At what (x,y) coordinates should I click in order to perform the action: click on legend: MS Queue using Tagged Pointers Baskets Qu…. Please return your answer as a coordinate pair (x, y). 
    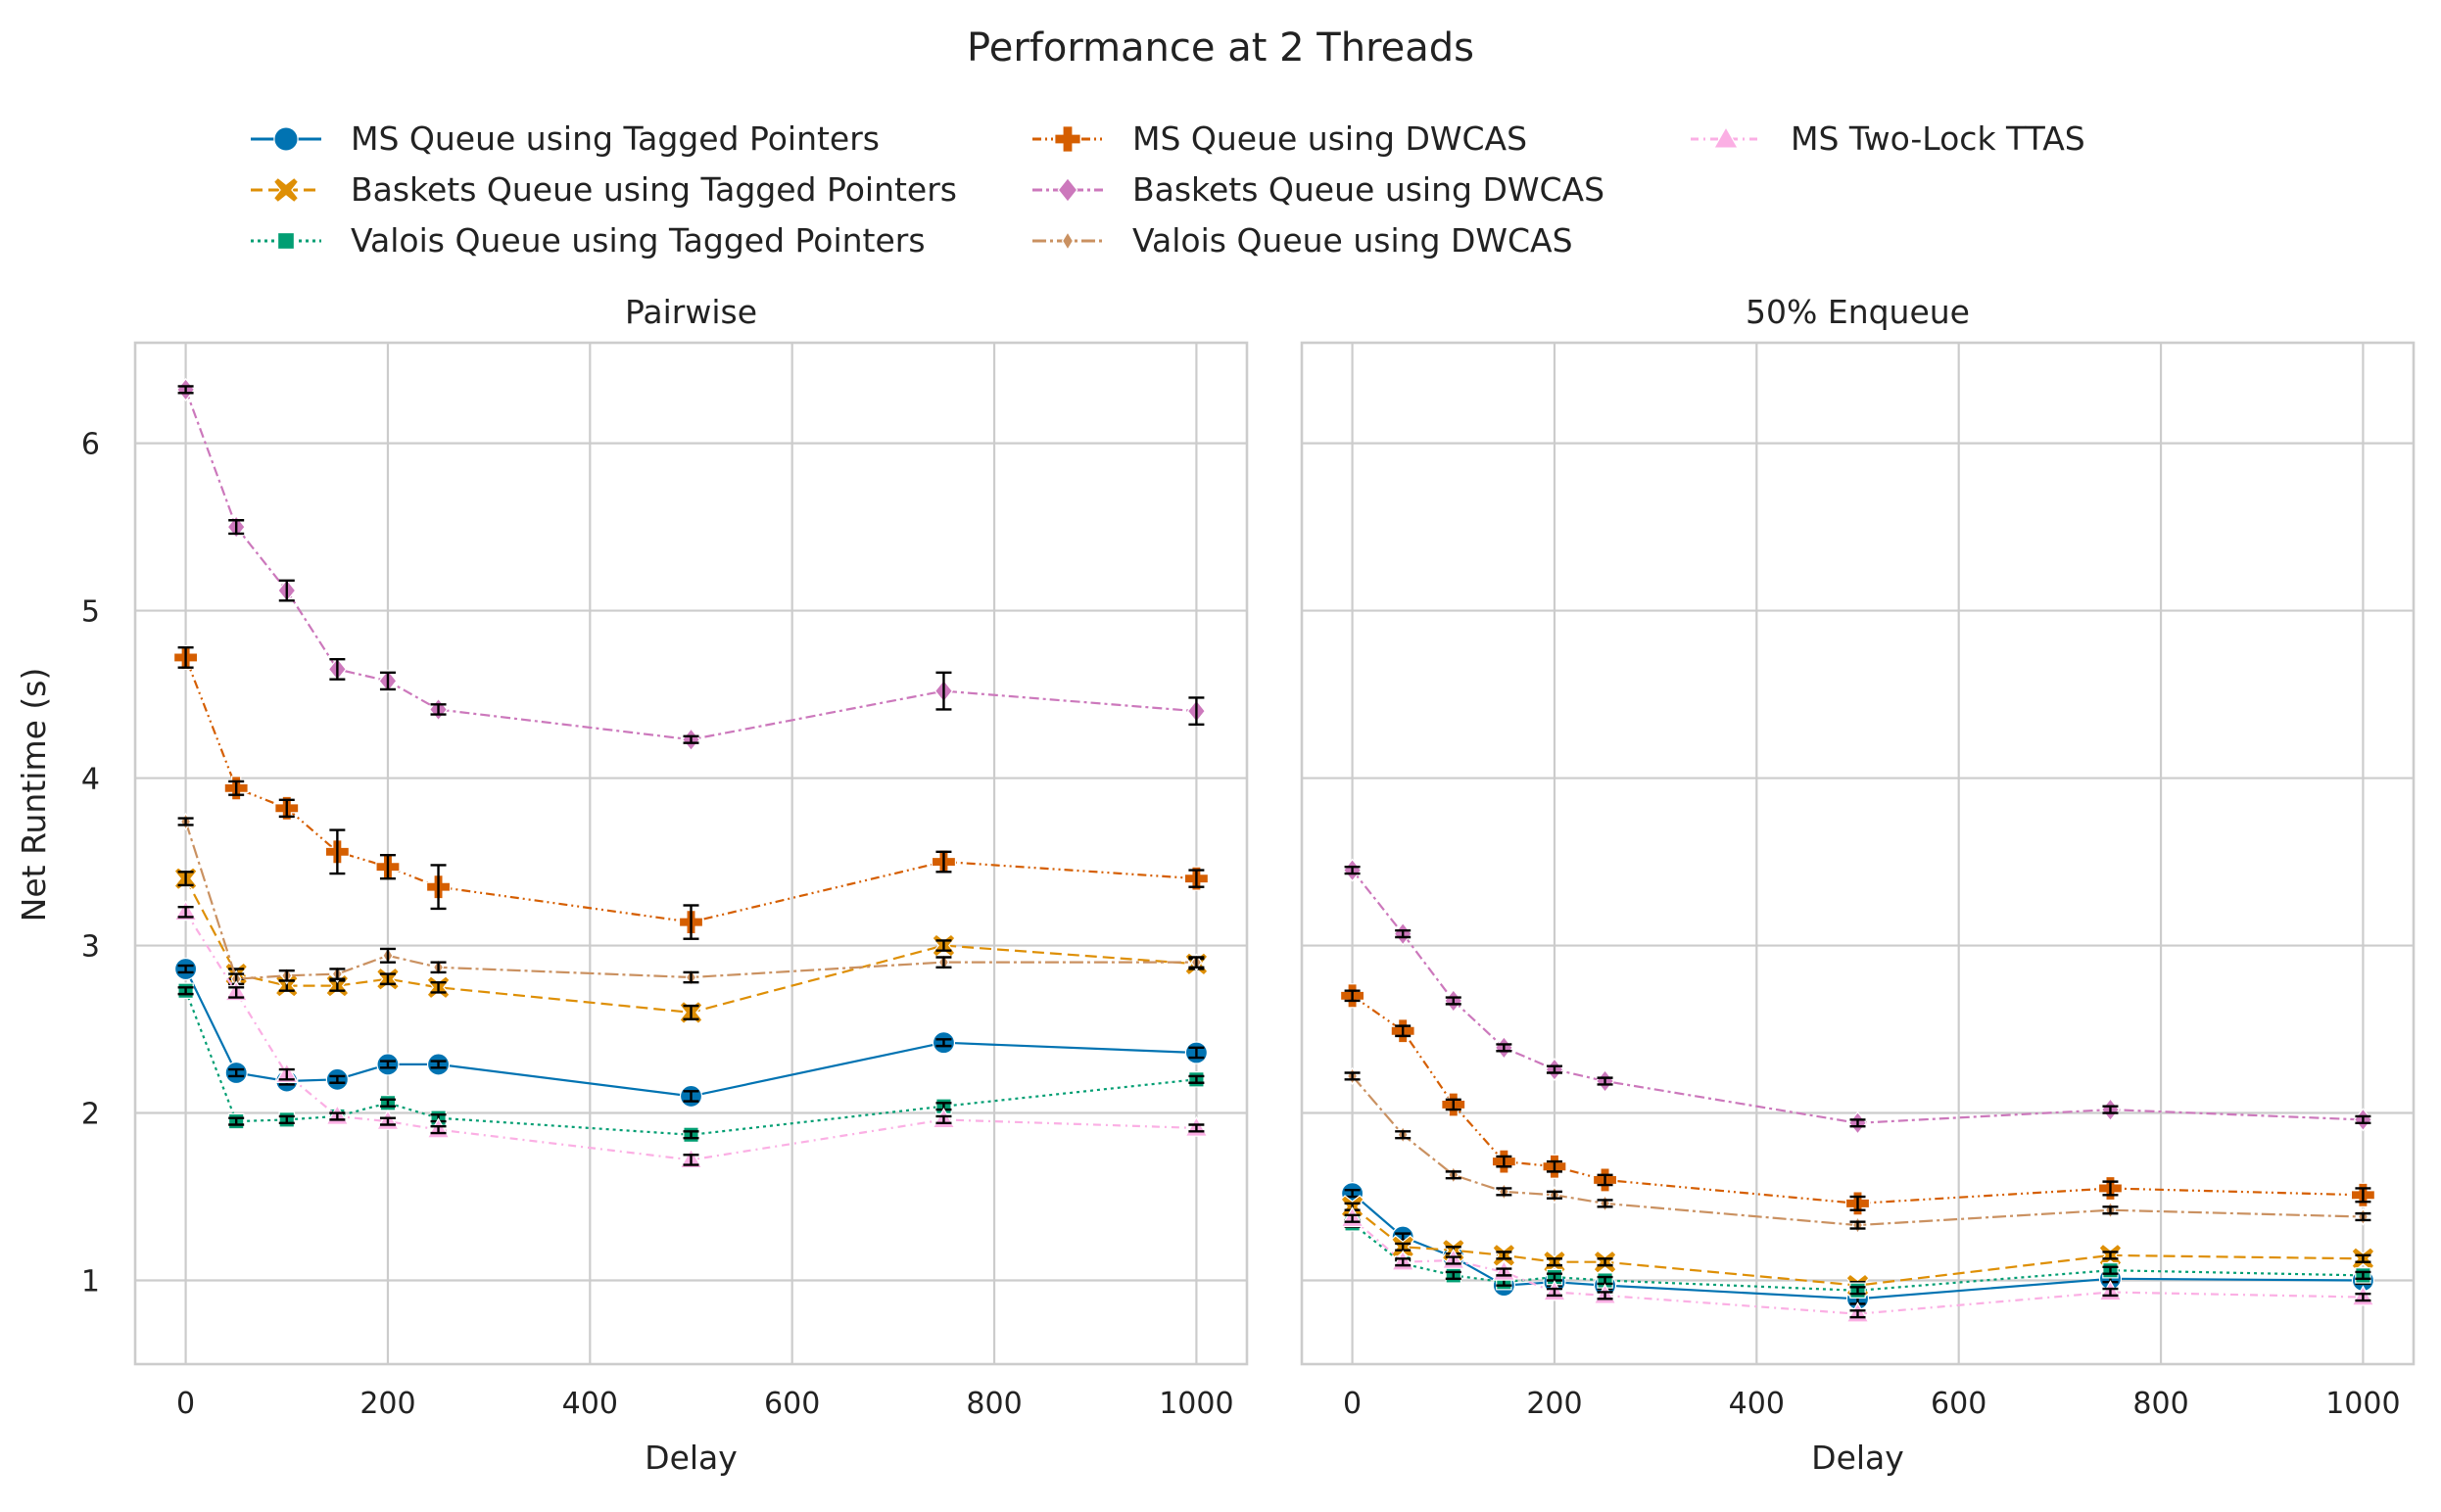
    Looking at the image, I should click on (1168, 189).